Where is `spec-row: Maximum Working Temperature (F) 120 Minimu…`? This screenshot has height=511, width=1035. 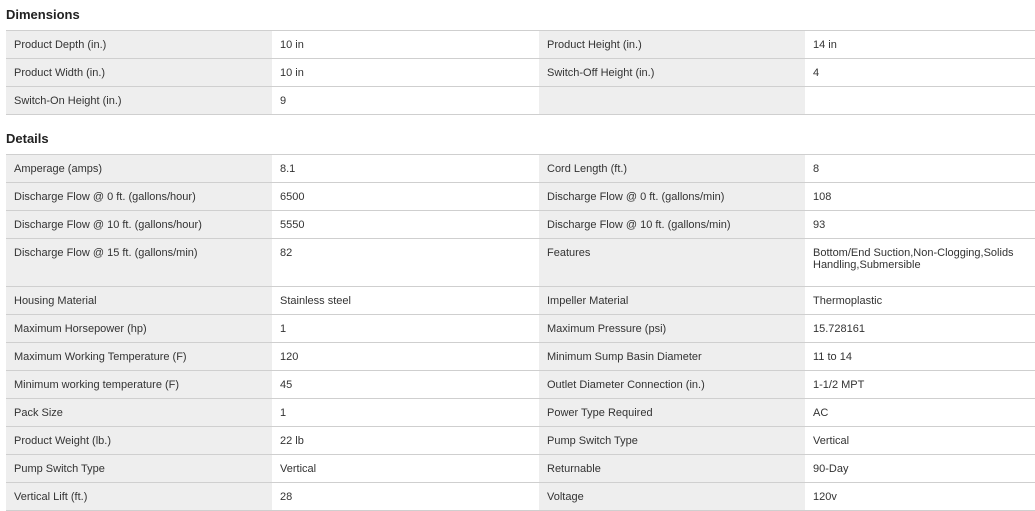
spec-row: Maximum Working Temperature (F) 120 Minimu… is located at coordinates (520, 356).